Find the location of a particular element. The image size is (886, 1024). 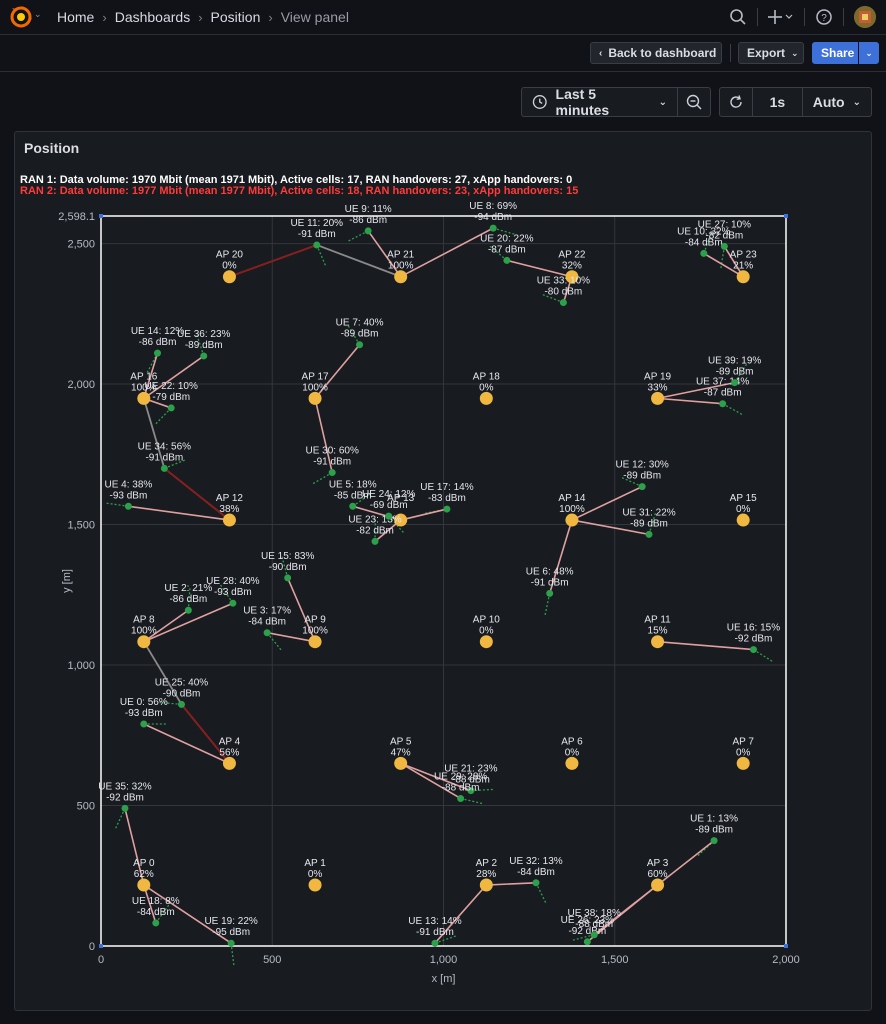

ue-signal-label: -91 dBm is located at coordinates (332, 462).